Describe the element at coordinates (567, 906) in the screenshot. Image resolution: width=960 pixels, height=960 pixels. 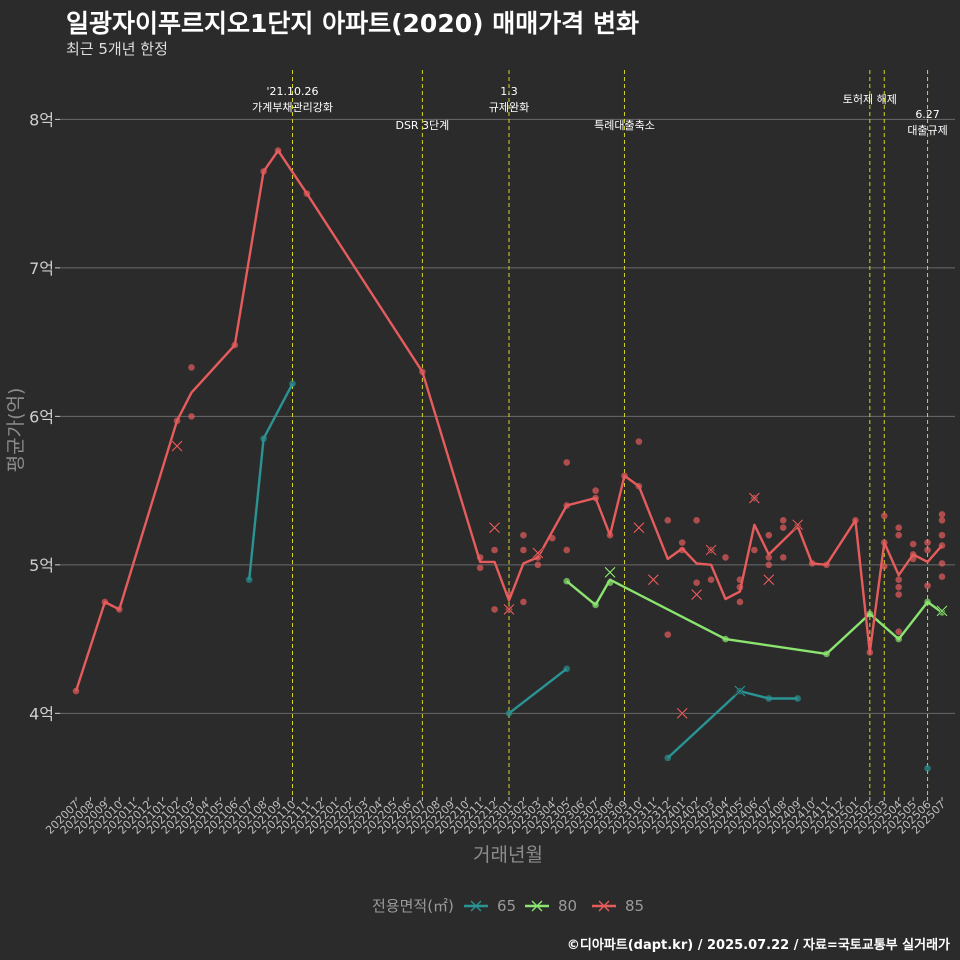
I see `legend-label: 80` at that location.